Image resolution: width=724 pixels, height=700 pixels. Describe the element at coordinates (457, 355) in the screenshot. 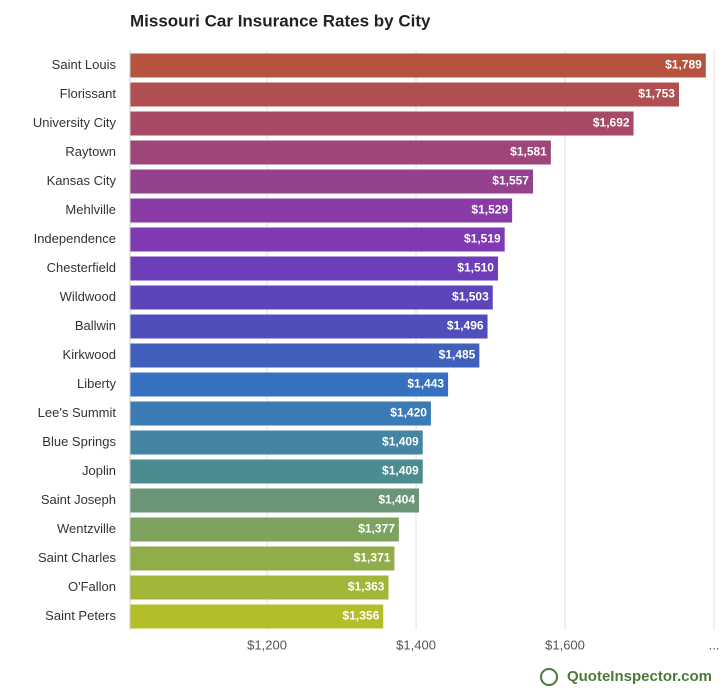

I see `value-label: $1,485` at that location.